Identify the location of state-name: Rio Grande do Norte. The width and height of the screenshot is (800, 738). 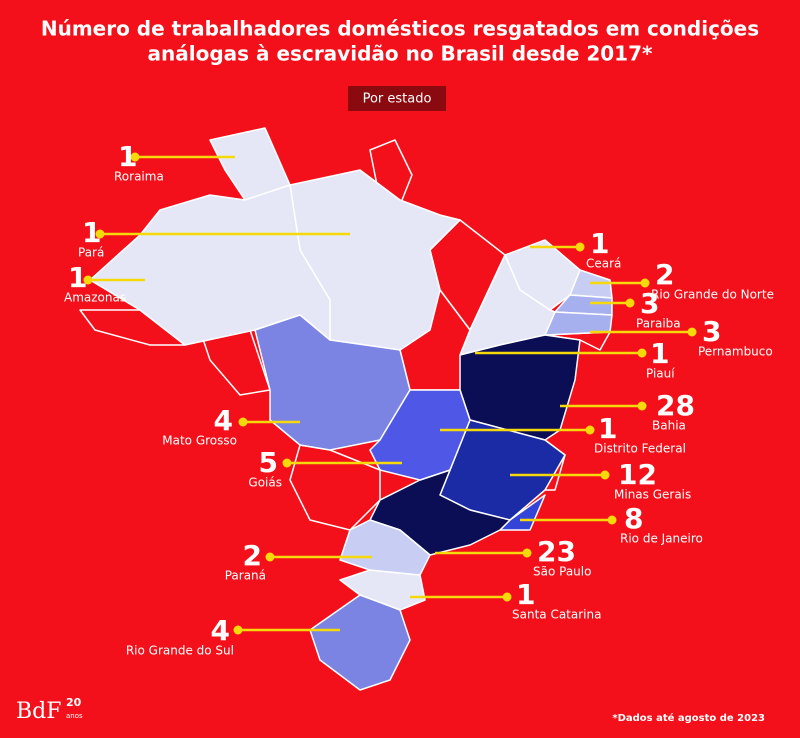
(712, 295).